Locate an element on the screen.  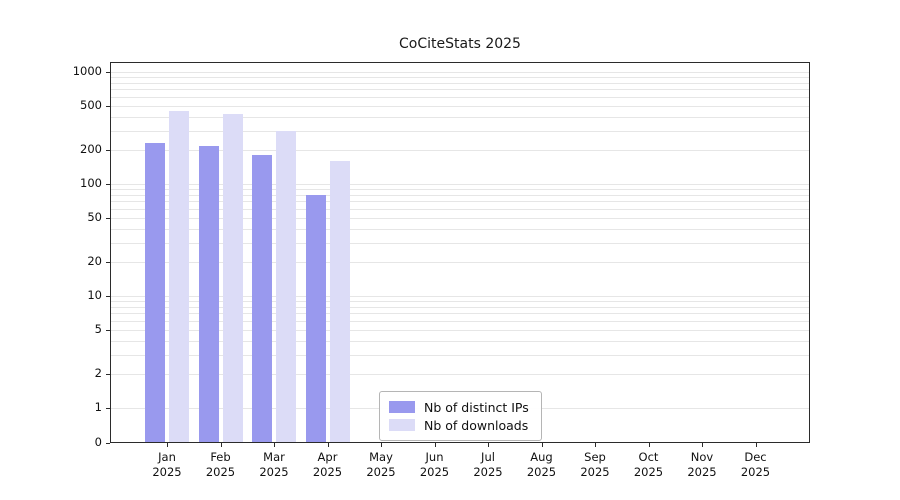
y-tick-label: 2 is located at coordinates (98, 373).